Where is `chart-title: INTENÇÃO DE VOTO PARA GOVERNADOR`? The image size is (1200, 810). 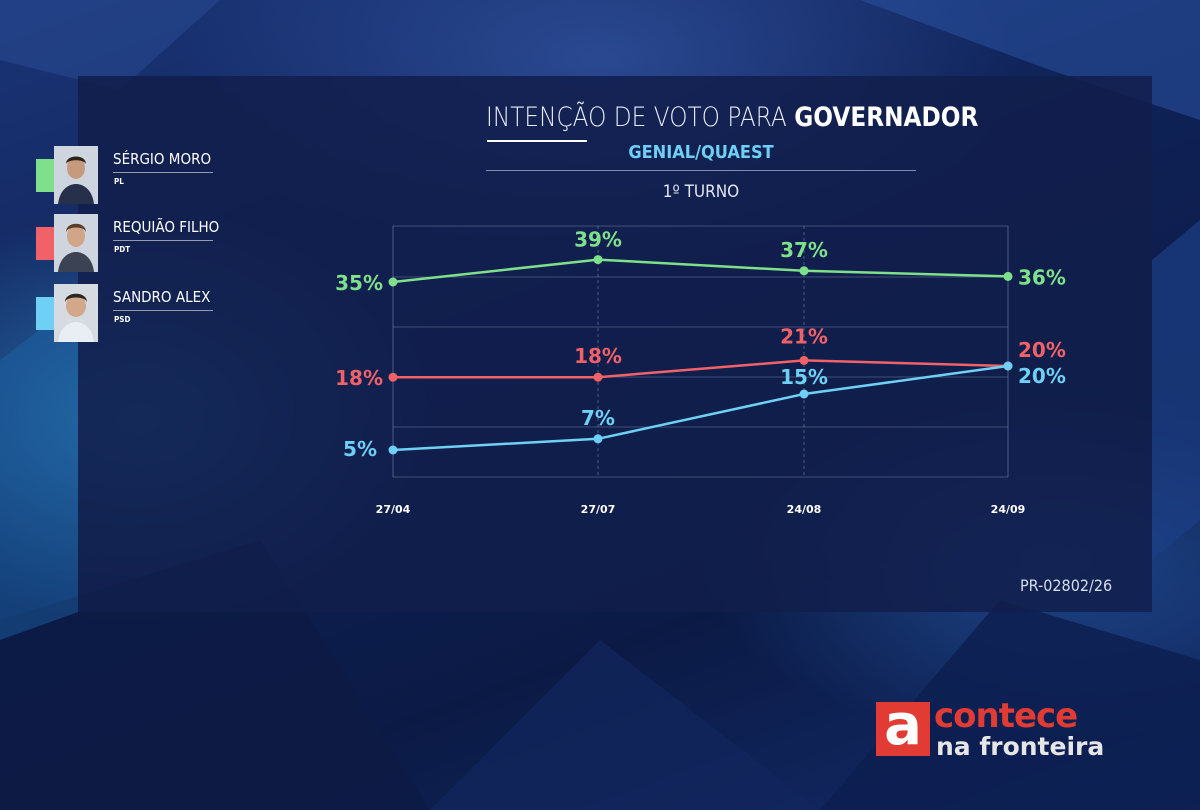
chart-title: INTENÇÃO DE VOTO PARA GOVERNADOR is located at coordinates (732, 117).